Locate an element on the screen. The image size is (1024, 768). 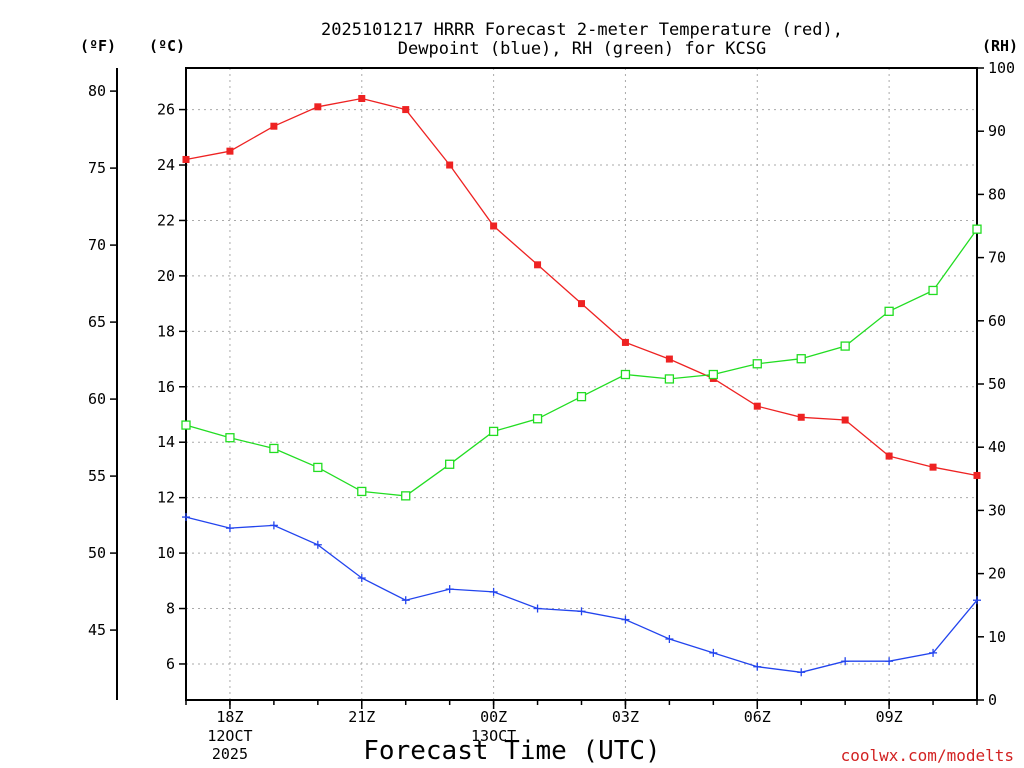
celsius-tick-label: 14 is located at coordinates (166, 442).